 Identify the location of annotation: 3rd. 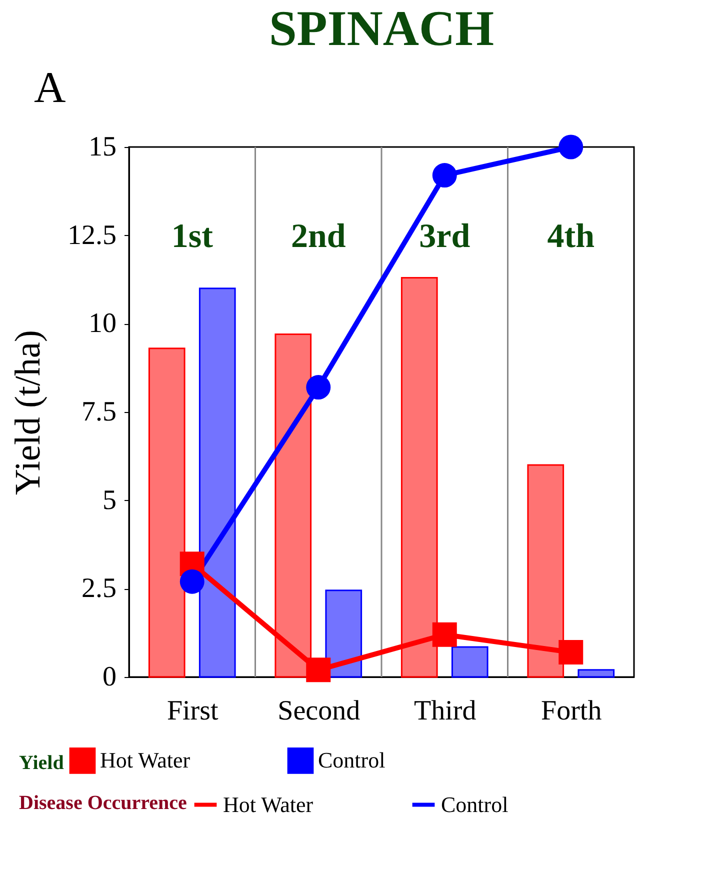
(444, 236).